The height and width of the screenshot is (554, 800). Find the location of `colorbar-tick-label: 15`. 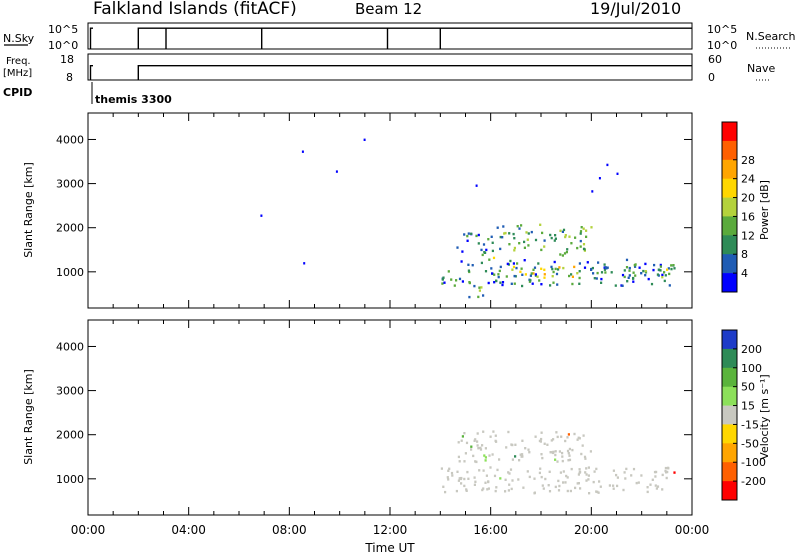

colorbar-tick-label: 15 is located at coordinates (748, 406).